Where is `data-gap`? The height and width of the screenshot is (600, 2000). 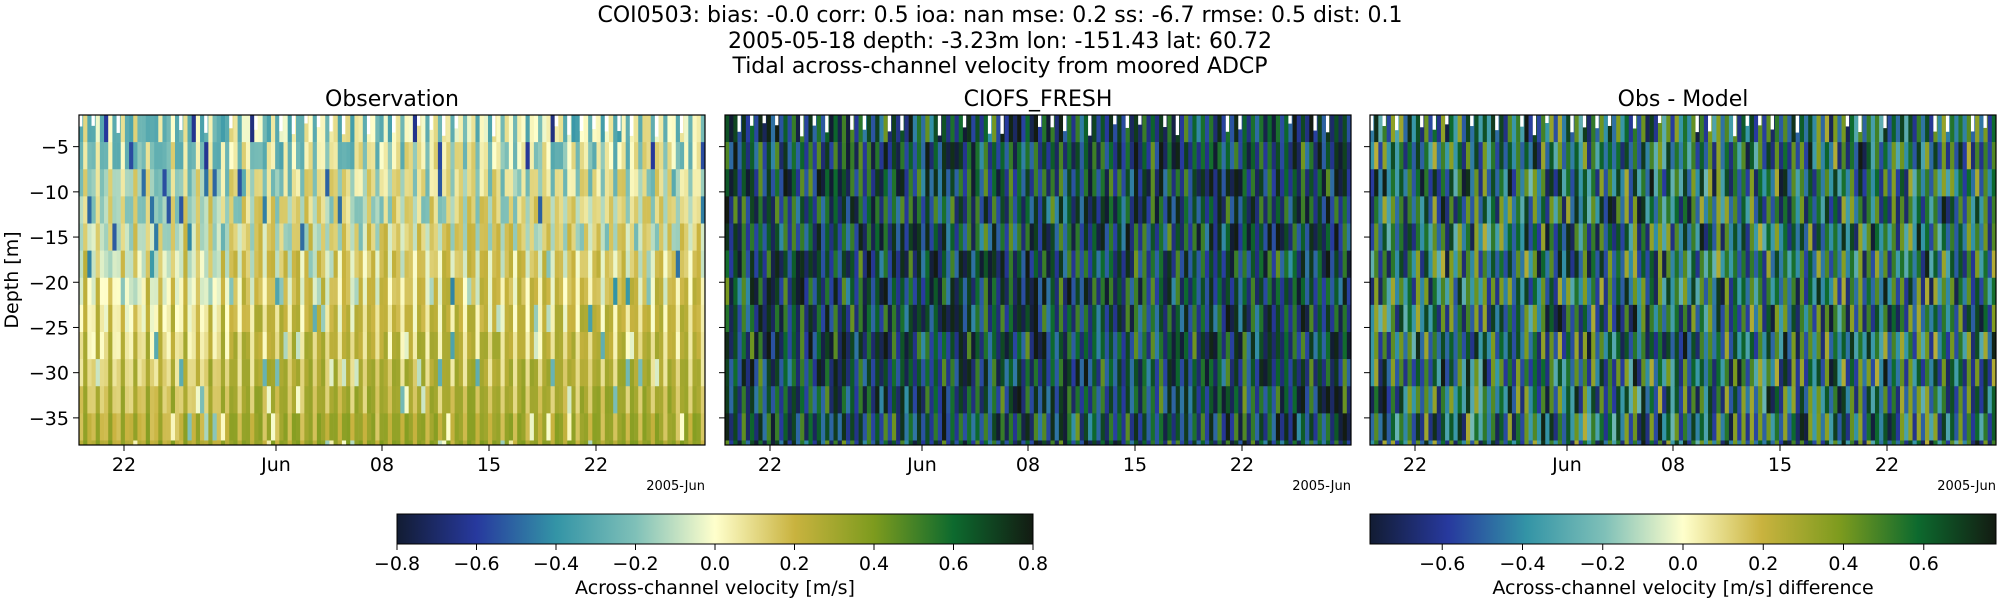
data-gap is located at coordinates (594, 122).